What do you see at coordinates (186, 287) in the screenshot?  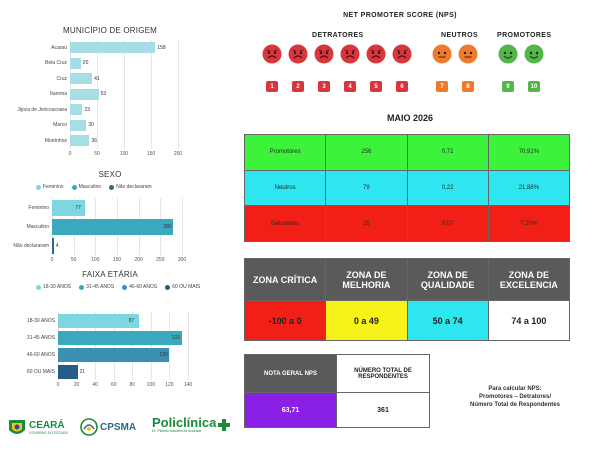 I see `legend-label: 60 OU MAIS` at bounding box center [186, 287].